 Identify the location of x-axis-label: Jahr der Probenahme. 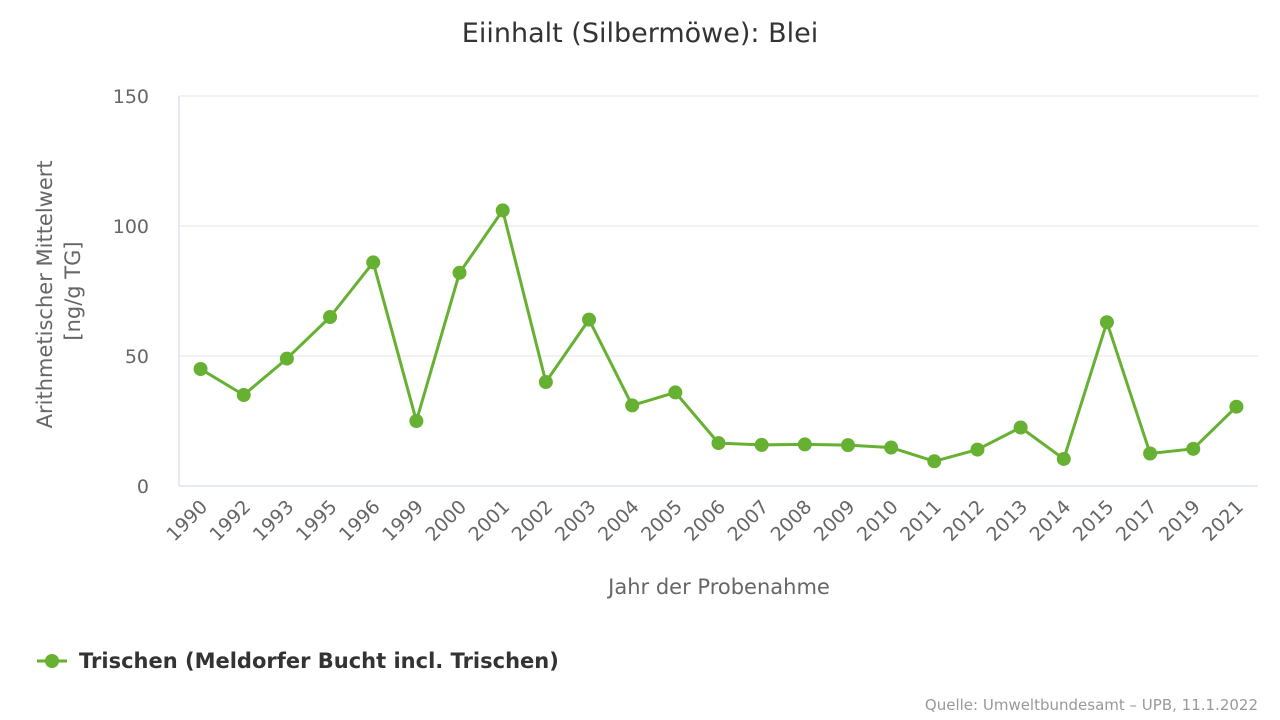
(718, 587).